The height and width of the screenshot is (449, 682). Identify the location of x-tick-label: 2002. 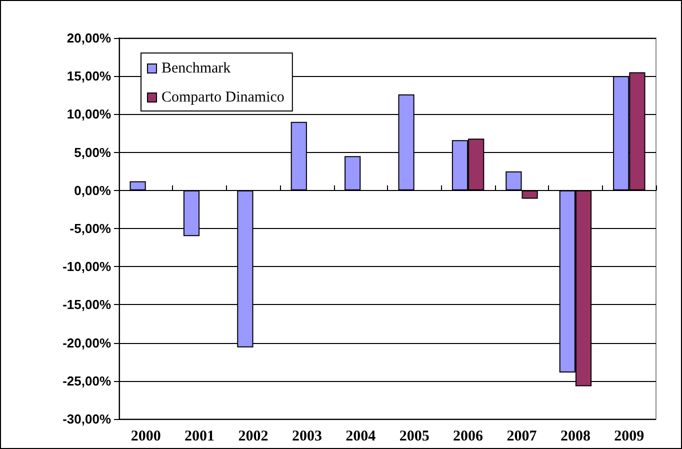
(253, 436).